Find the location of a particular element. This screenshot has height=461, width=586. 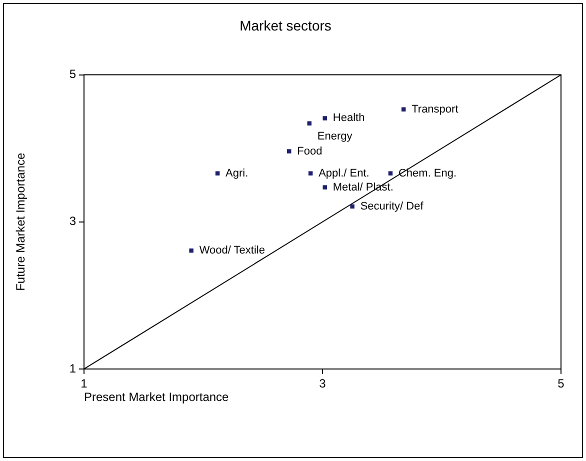

x-axis-title: Present Market Importance is located at coordinates (157, 397).